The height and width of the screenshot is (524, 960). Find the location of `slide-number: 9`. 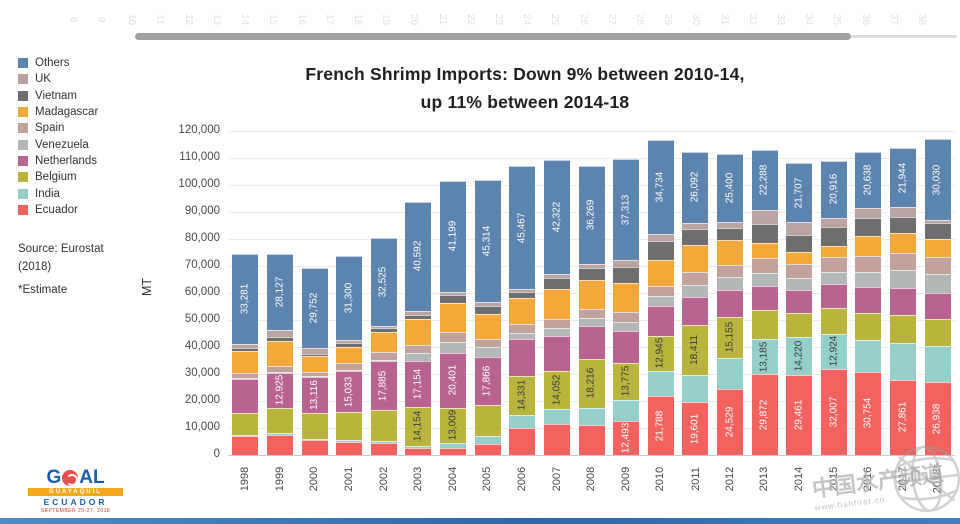

slide-number: 9 is located at coordinates (101, 19).